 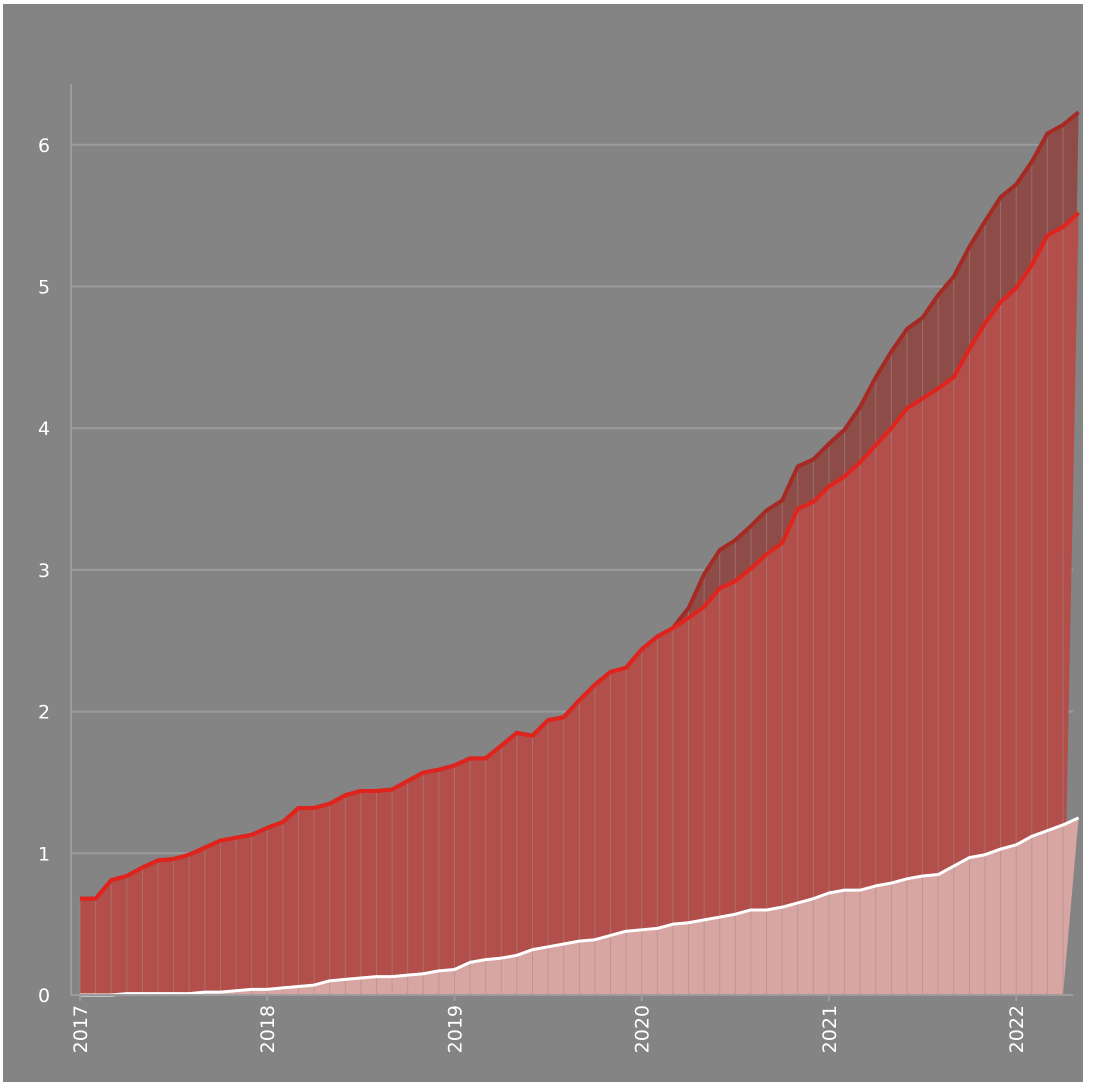 I want to click on x-tick-label: 2017, so click(x=81, y=1029).